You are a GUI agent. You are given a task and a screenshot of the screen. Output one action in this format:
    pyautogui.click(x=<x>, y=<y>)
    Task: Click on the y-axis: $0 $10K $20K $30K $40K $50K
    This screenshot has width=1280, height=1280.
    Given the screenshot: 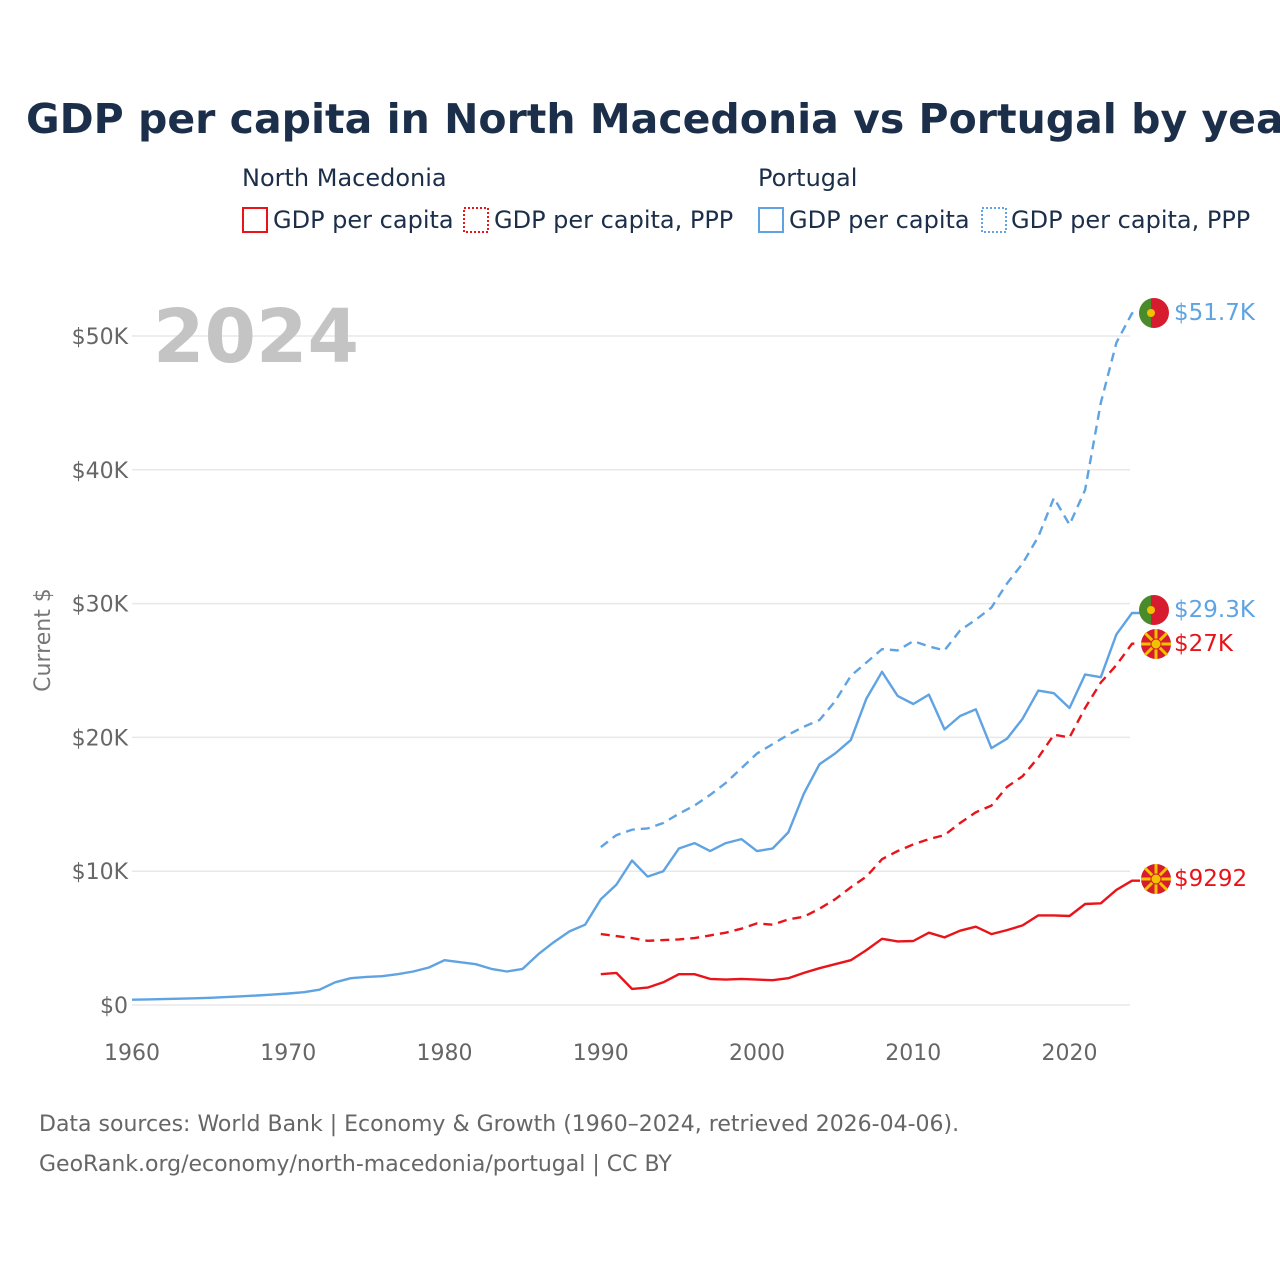 What is the action you would take?
    pyautogui.click(x=100, y=672)
    